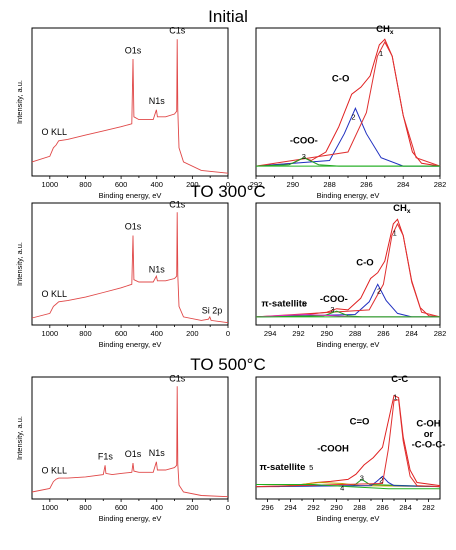 The image size is (456, 550). I want to click on x-tick-label: 296, so click(267, 507).